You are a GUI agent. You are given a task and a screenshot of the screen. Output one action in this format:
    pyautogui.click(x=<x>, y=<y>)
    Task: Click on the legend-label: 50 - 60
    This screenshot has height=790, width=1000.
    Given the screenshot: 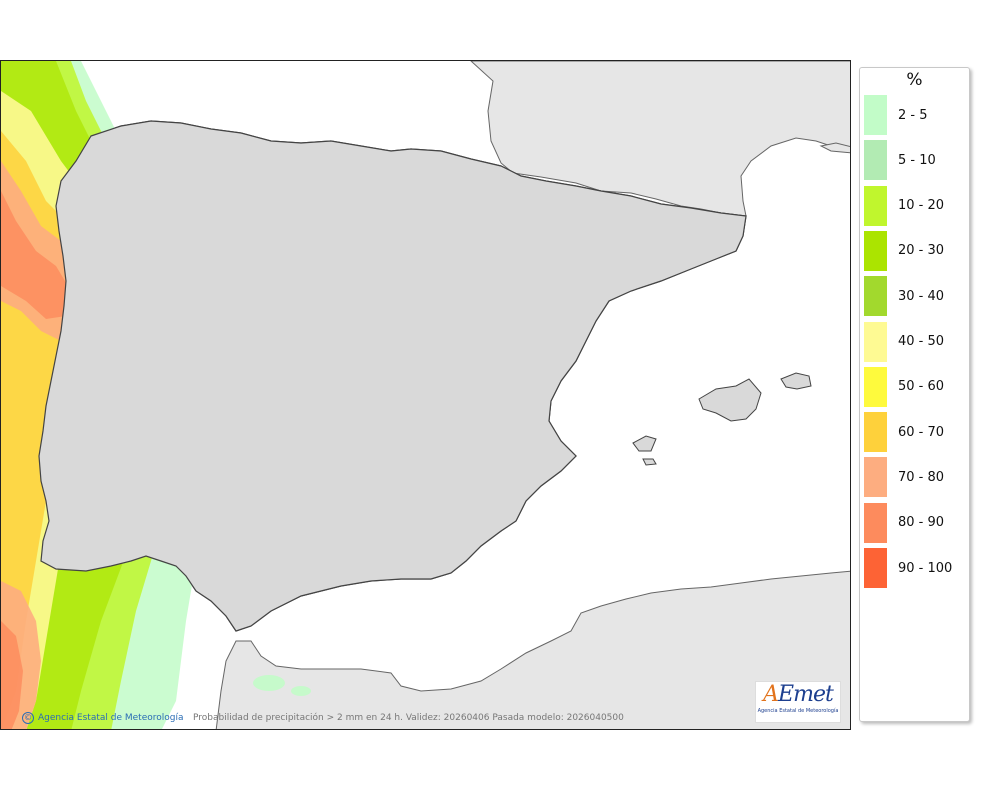 What is the action you would take?
    pyautogui.click(x=921, y=387)
    